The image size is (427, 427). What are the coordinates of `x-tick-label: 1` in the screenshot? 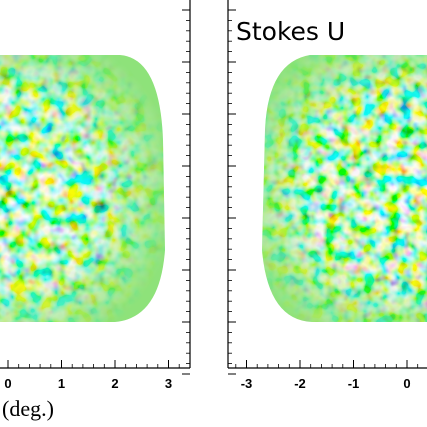 It's located at (61, 383).